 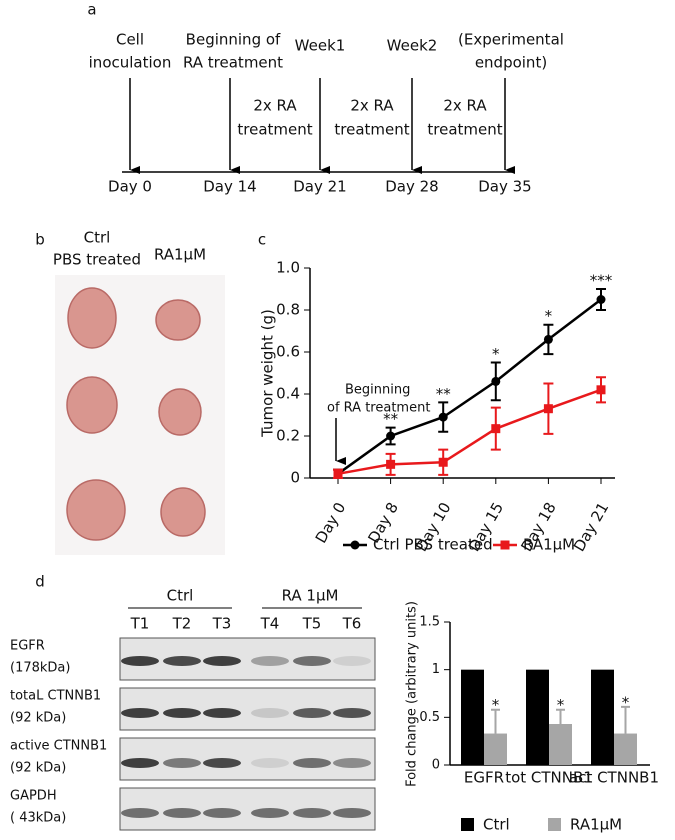 I want to click on lane-label: T2, so click(x=182, y=624).